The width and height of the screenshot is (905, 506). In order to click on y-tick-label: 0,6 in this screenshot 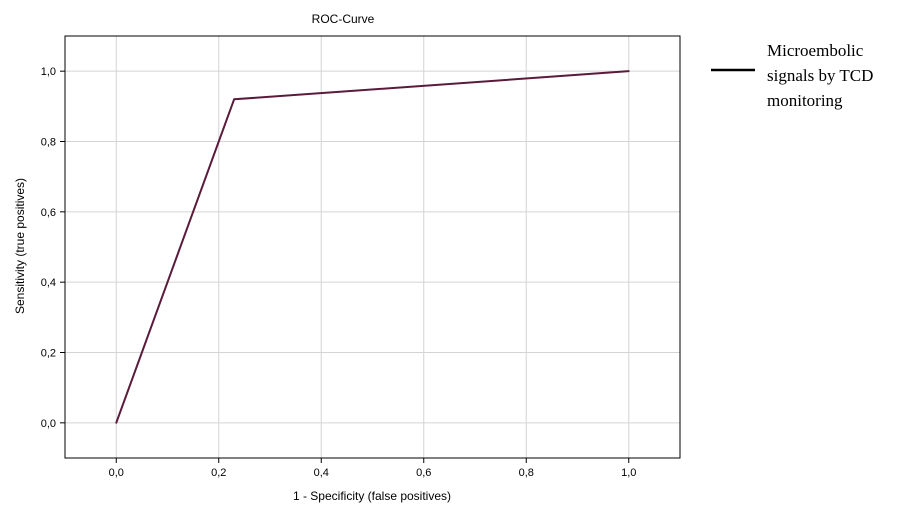, I will do `click(48, 213)`.